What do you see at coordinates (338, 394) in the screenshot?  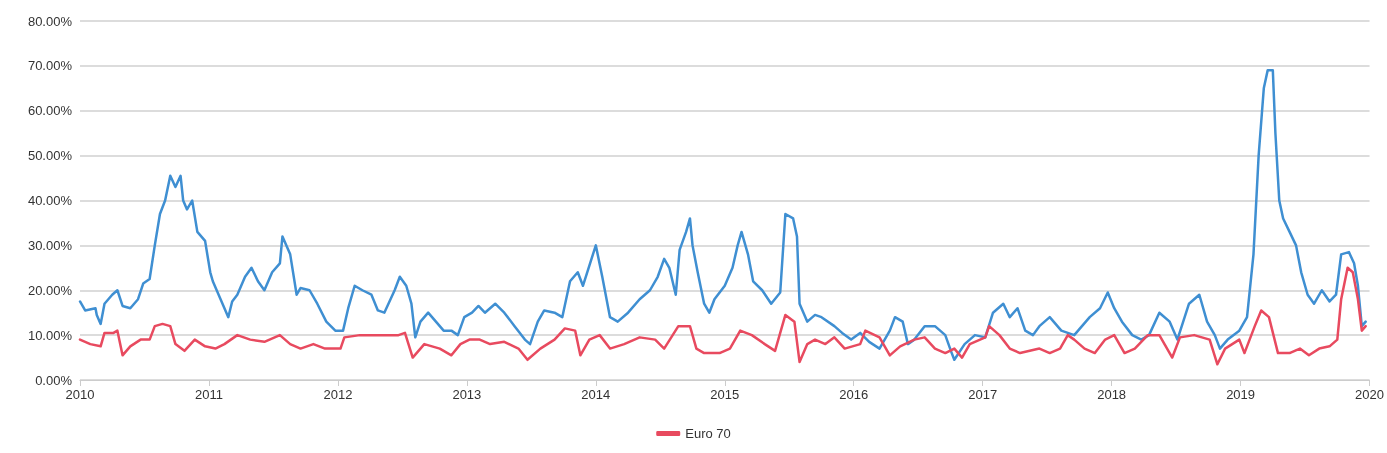 I see `x-tick-label: 2012` at bounding box center [338, 394].